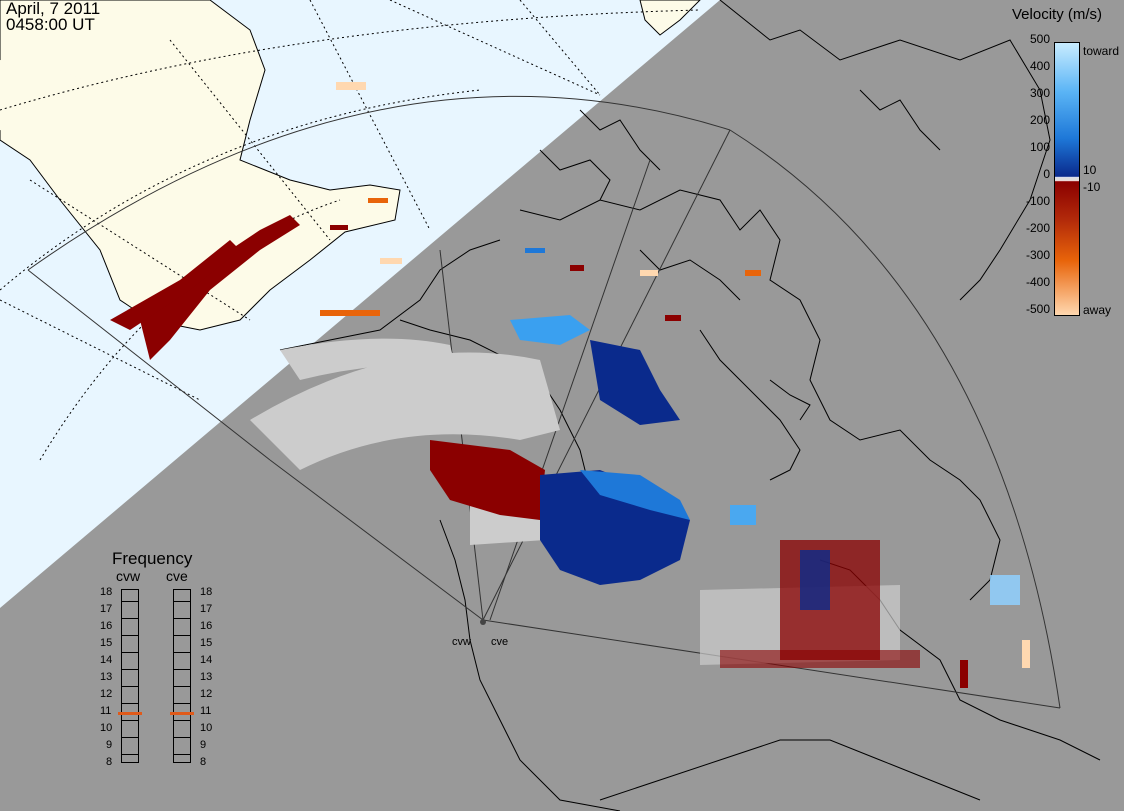 Image resolution: width=1124 pixels, height=811 pixels. What do you see at coordinates (1037, 228) in the screenshot?
I see `colorbar-tick-label: -200` at bounding box center [1037, 228].